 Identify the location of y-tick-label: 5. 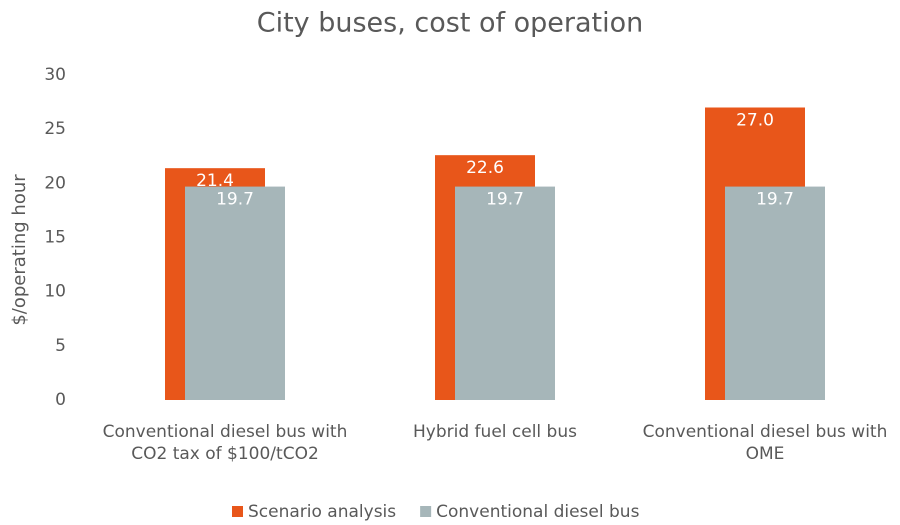
(60, 346).